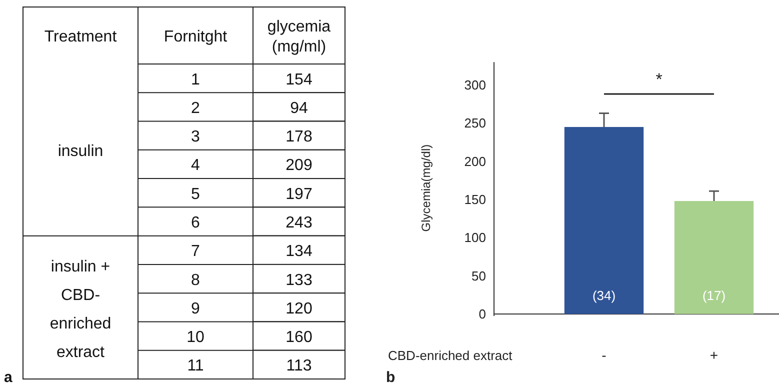 The height and width of the screenshot is (386, 779). Describe the element at coordinates (195, 137) in the screenshot. I see `y-tick-label: 3` at that location.